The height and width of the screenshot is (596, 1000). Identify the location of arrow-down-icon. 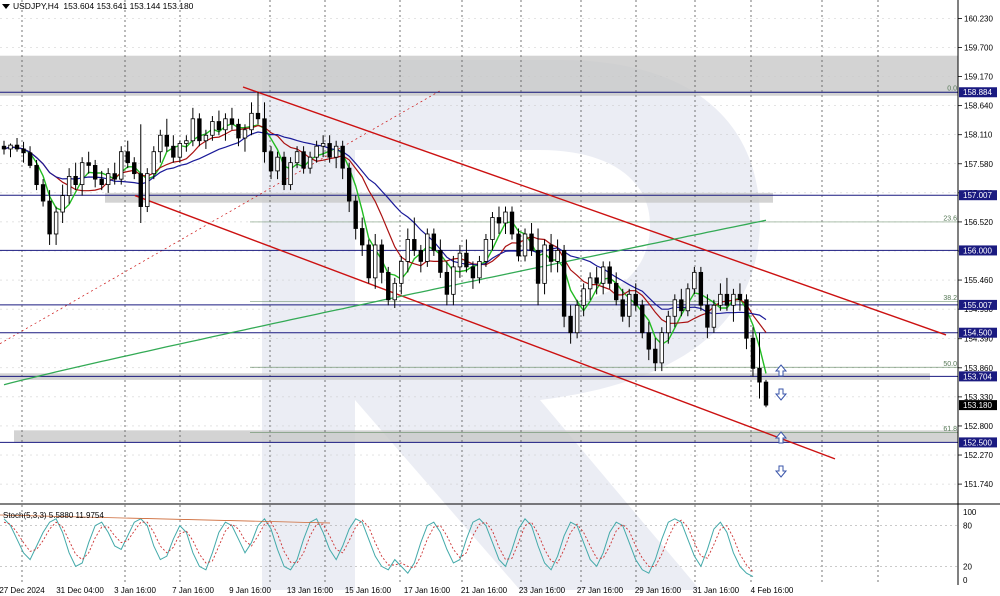
(781, 394).